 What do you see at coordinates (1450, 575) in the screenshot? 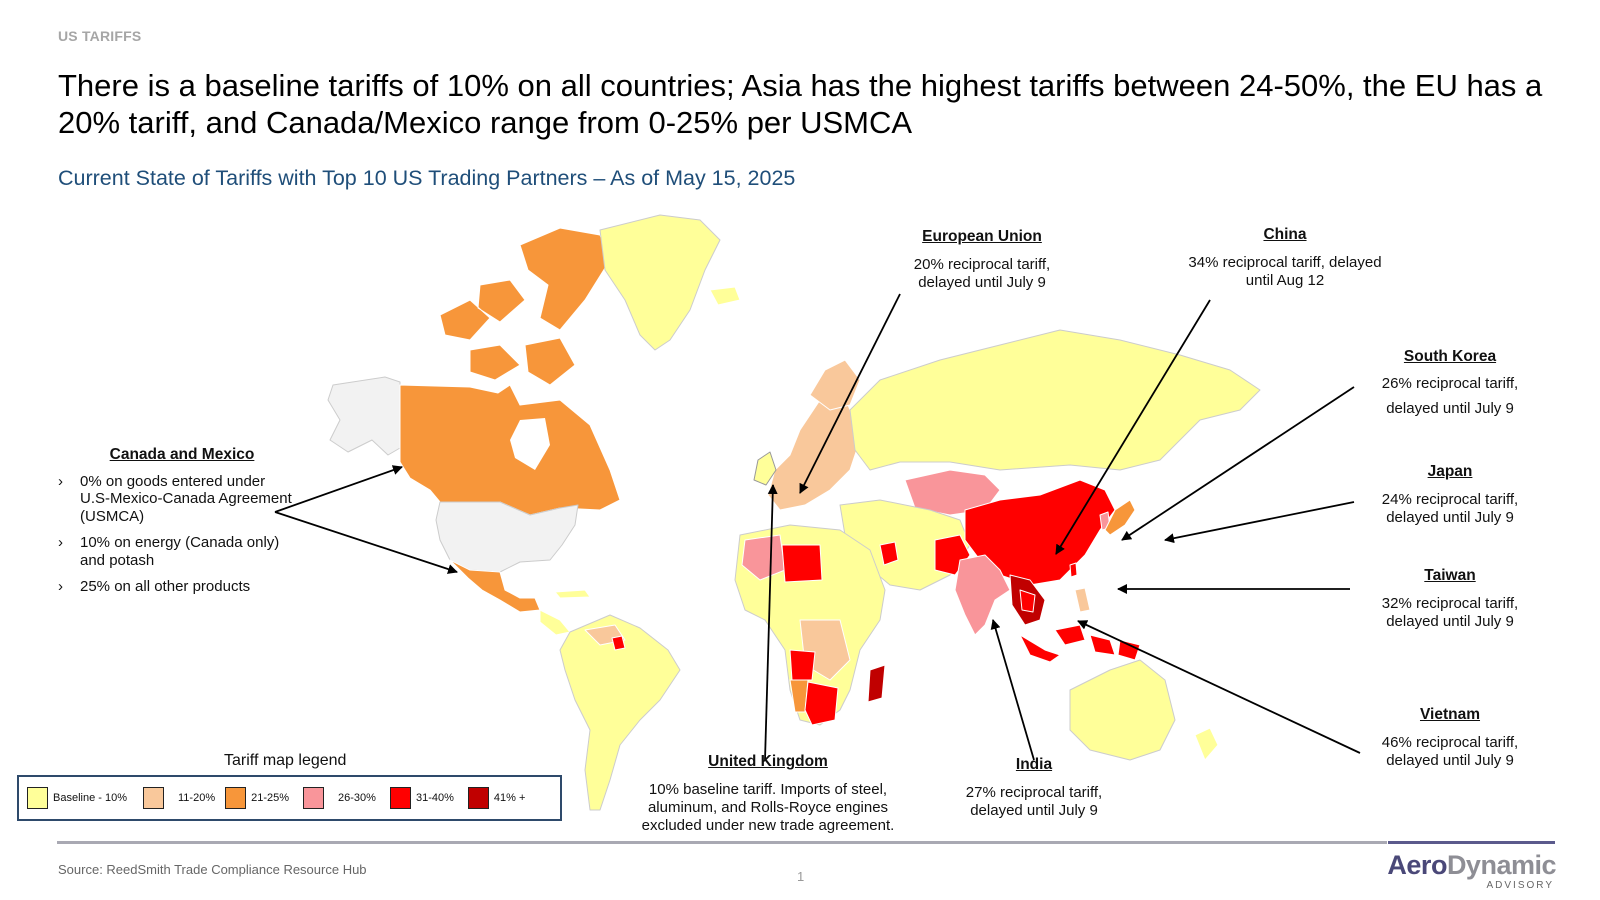
I see `callout-title: Taiwan` at bounding box center [1450, 575].